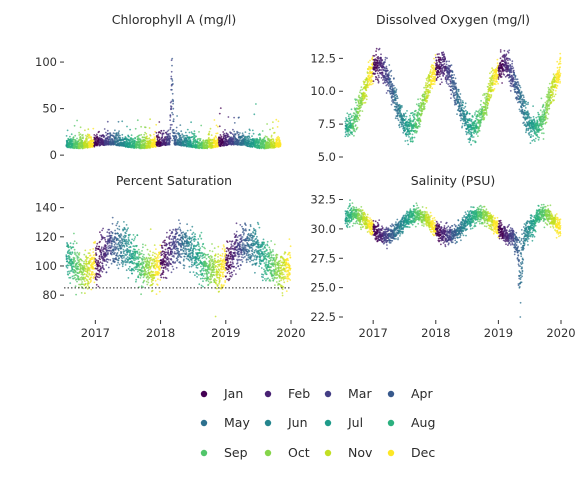  Describe the element at coordinates (49, 109) in the screenshot. I see `y-tick-label: 50` at that location.